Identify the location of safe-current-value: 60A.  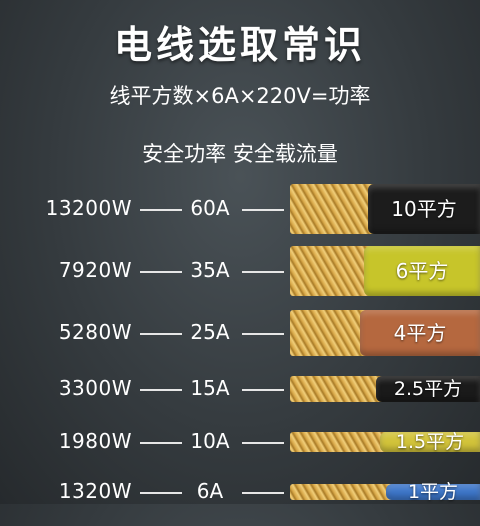
(210, 208).